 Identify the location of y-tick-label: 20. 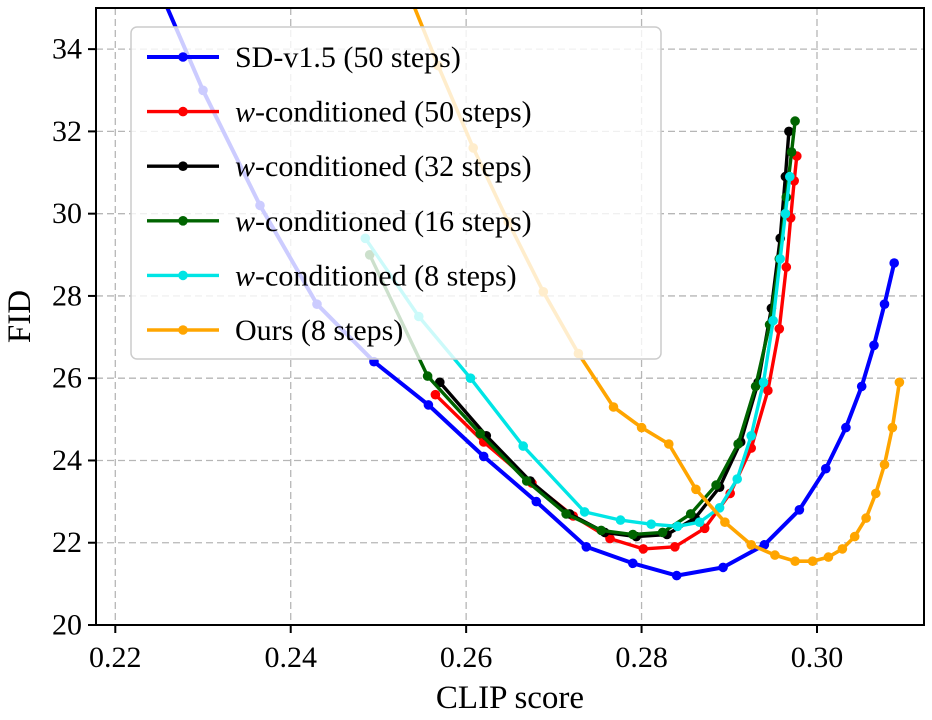
(67, 625).